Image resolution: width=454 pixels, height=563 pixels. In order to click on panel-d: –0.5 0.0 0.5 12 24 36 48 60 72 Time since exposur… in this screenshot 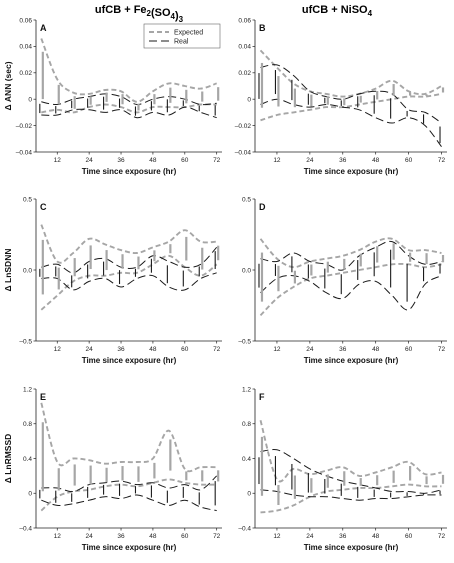, I will do `click(342, 280)`.